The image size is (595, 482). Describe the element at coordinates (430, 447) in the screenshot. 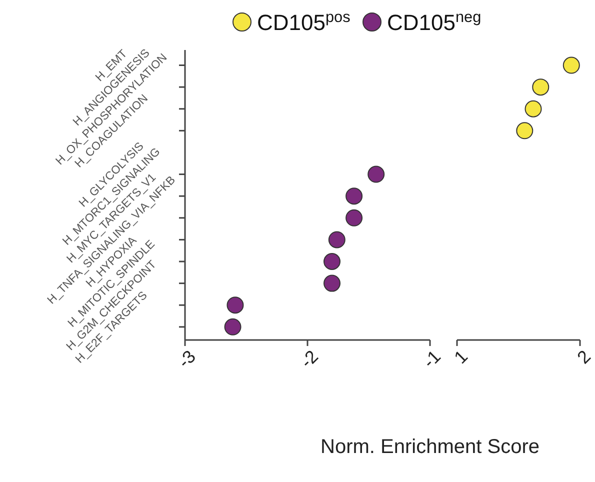

I see `x-axis-title: Norm. Enrichment Score` at that location.